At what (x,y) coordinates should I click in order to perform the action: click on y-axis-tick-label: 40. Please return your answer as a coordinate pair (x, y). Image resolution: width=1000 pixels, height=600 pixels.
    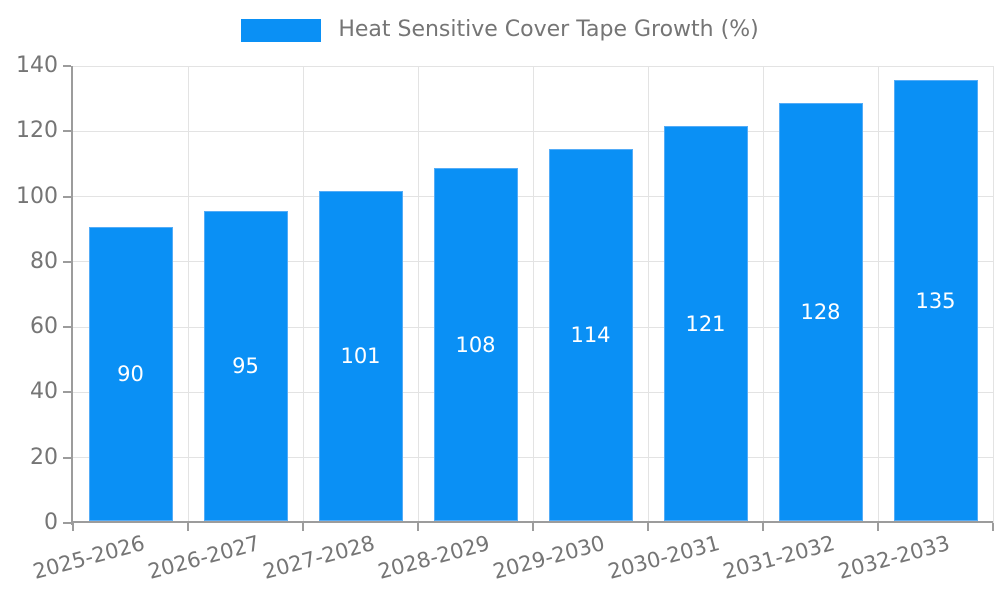
    Looking at the image, I should click on (44, 392).